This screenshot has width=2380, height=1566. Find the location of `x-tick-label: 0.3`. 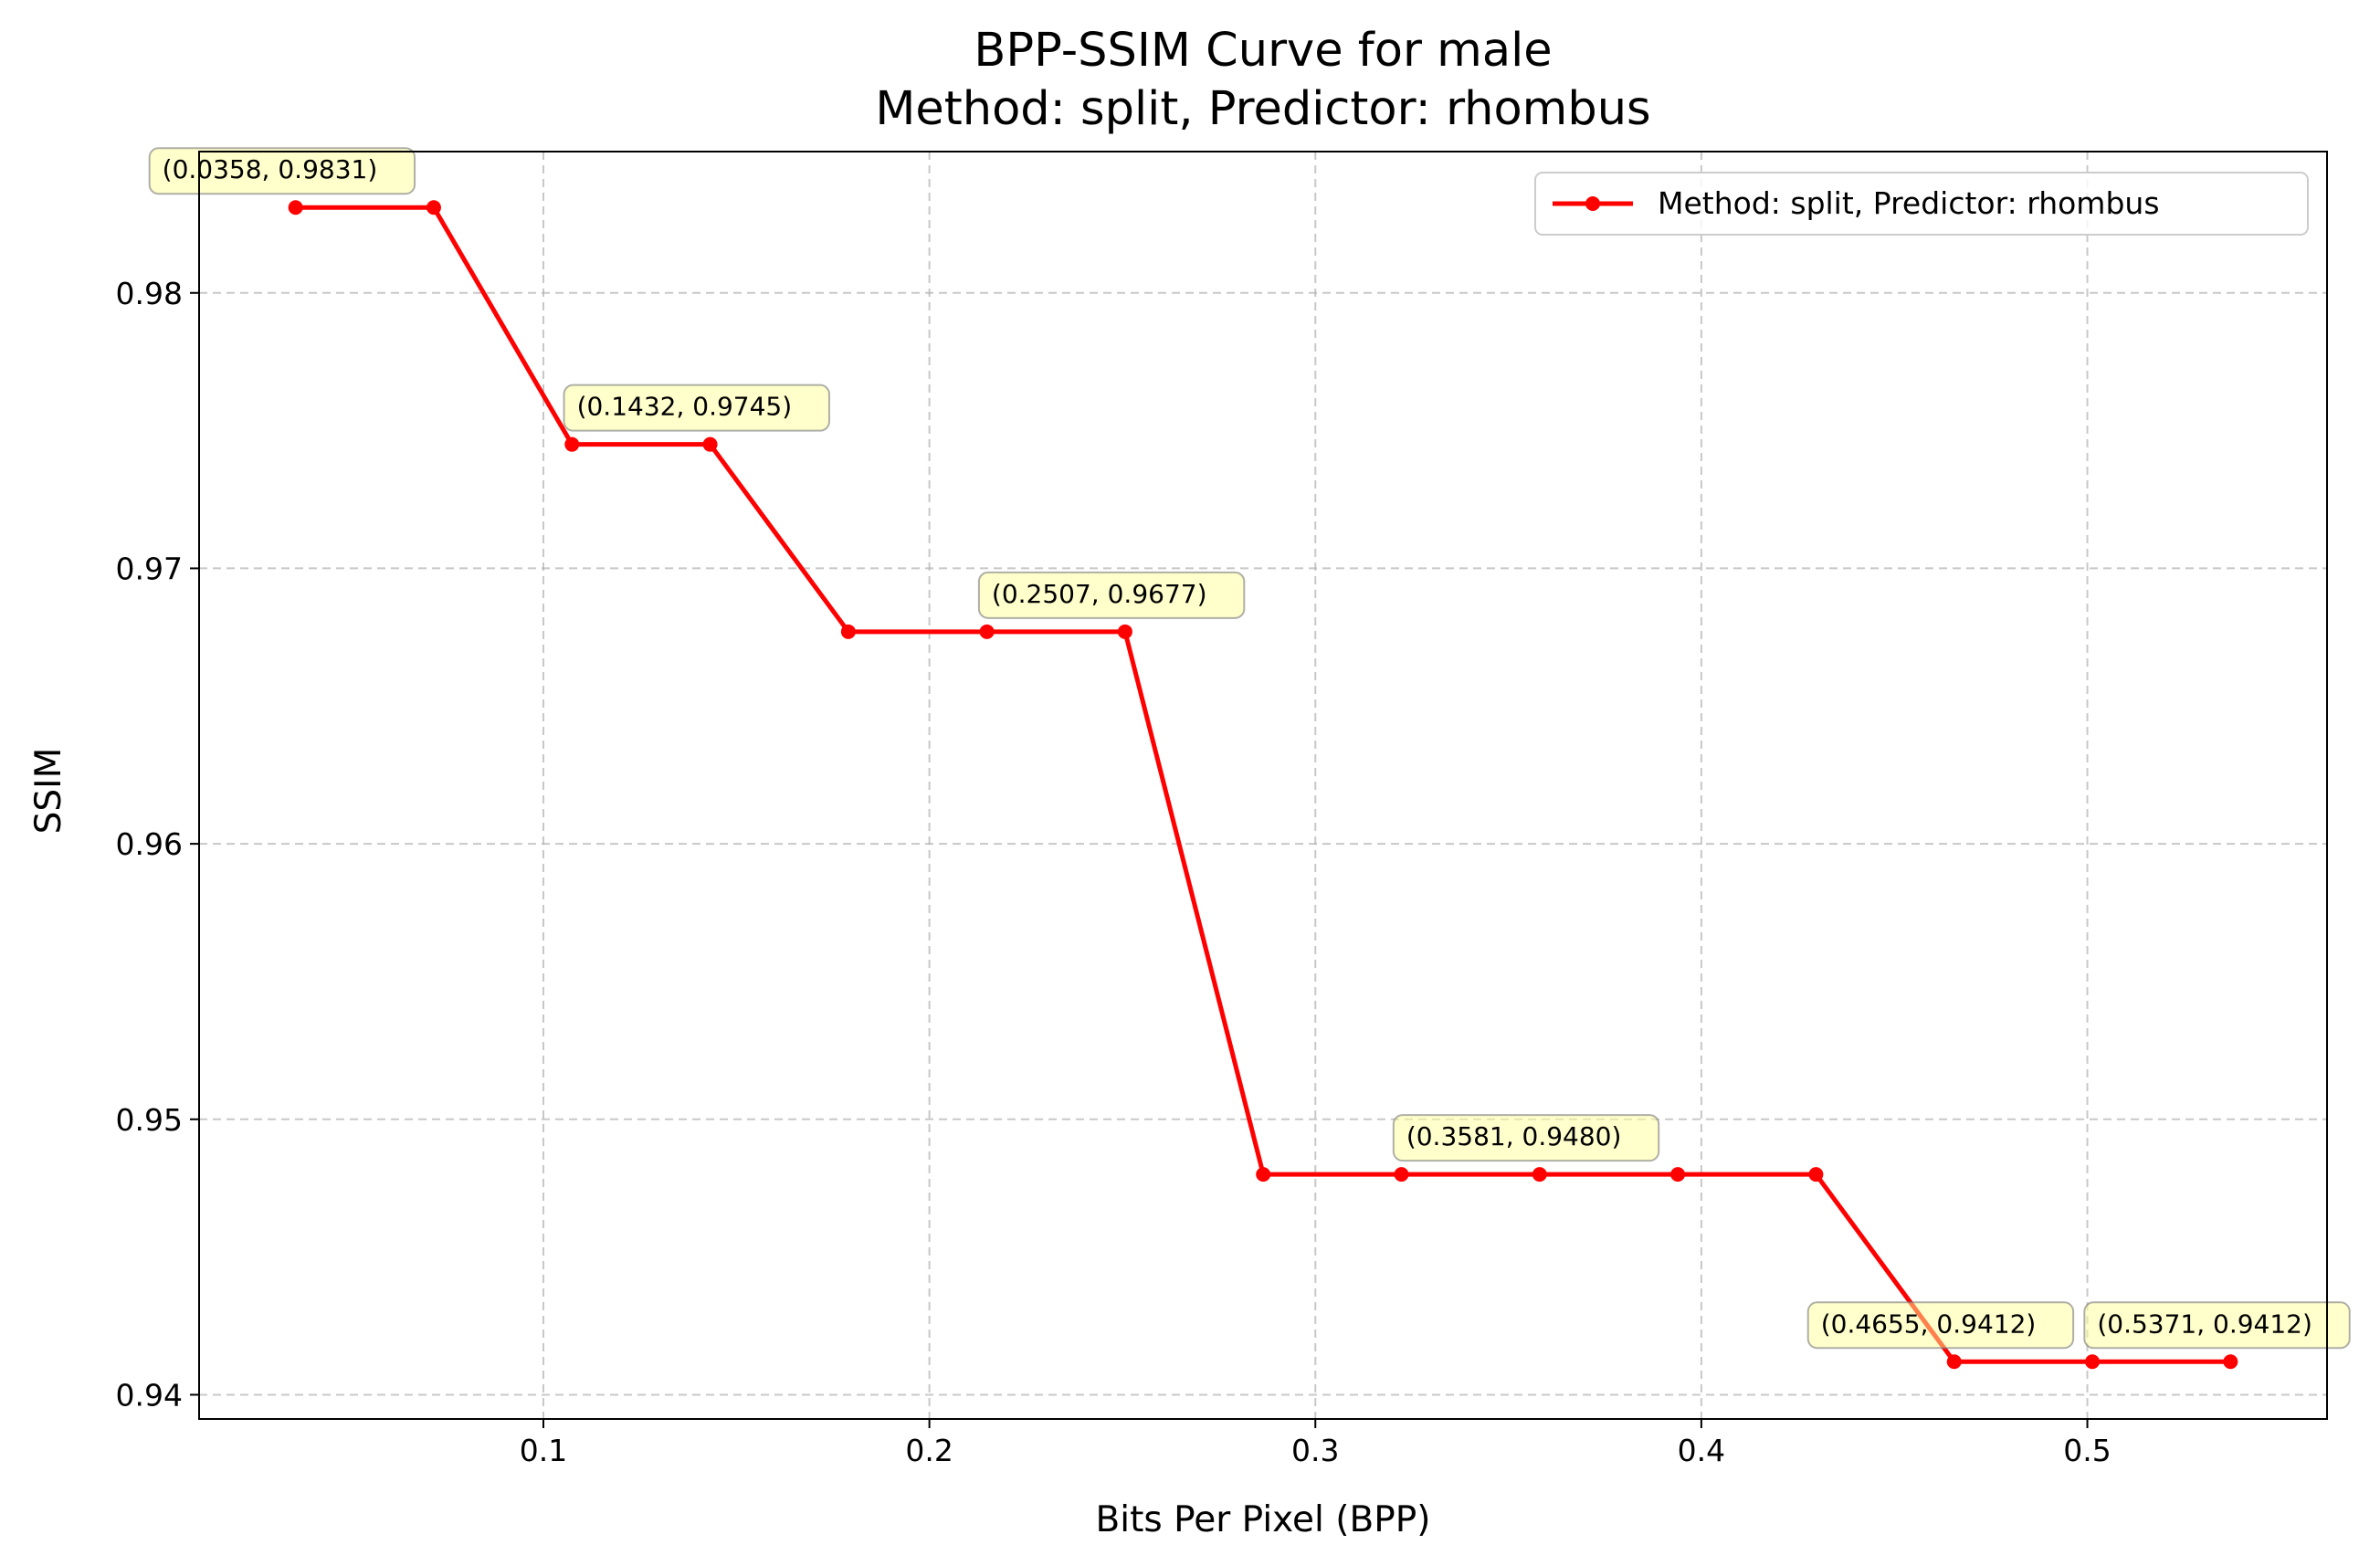

x-tick-label: 0.3 is located at coordinates (1315, 1451).